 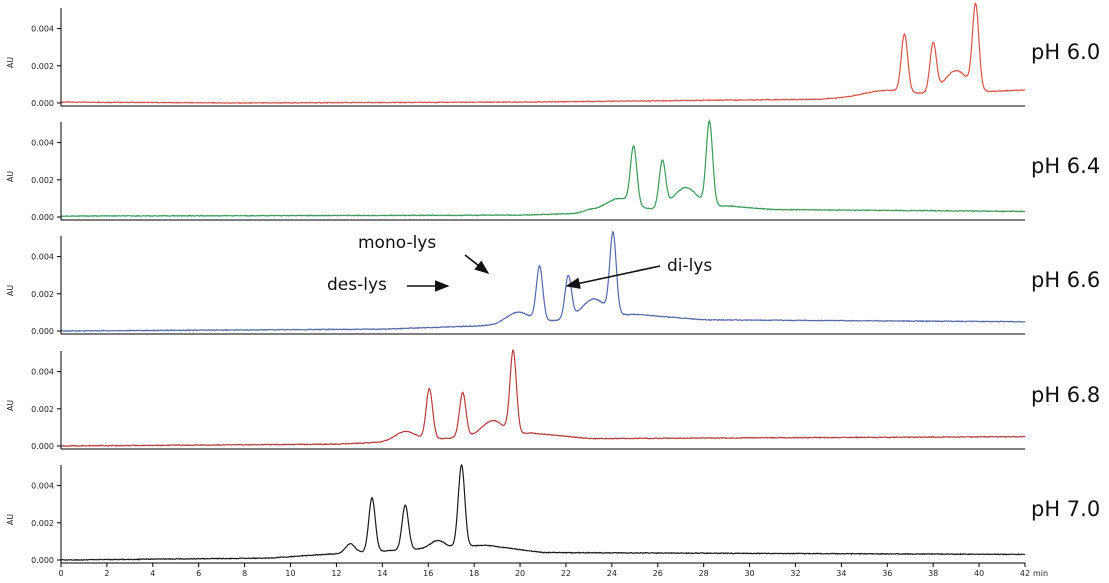 I want to click on annotation-label: des-lys, so click(x=357, y=285).